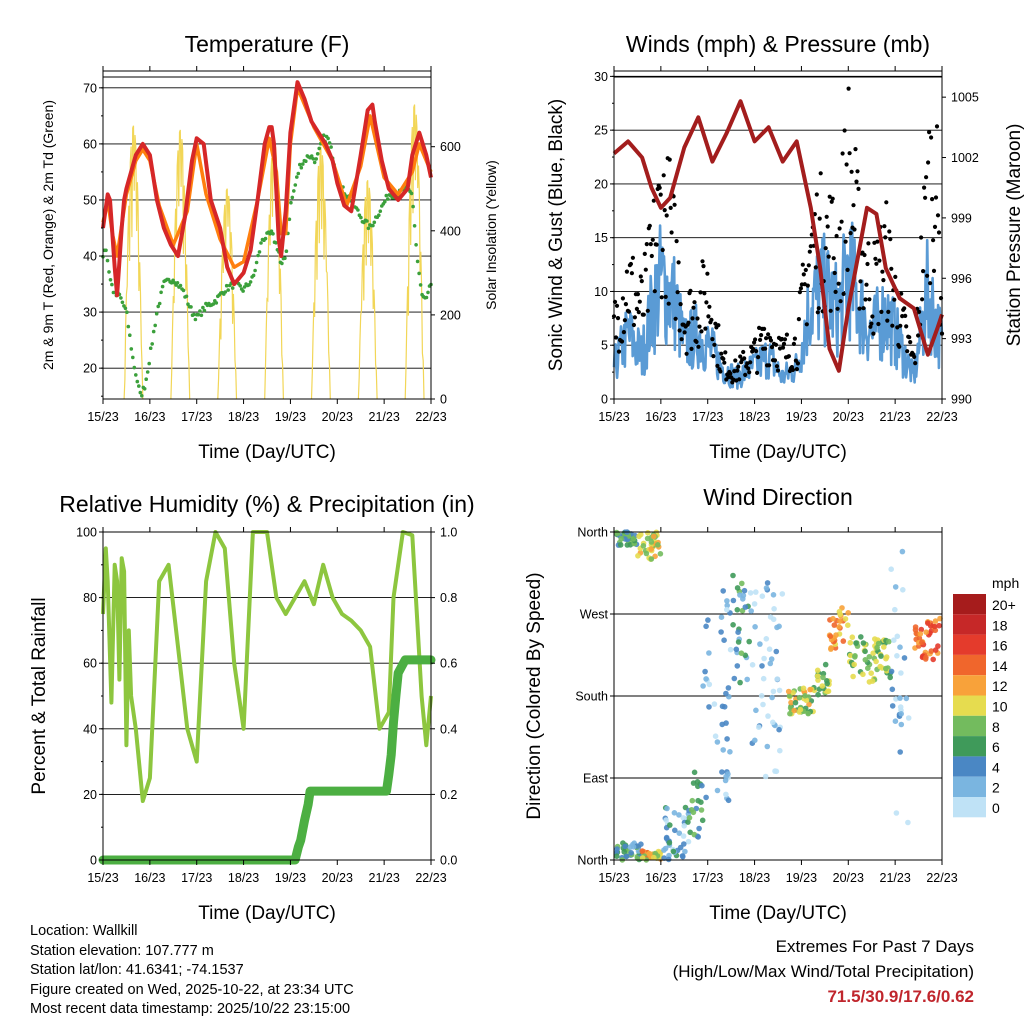 This screenshot has width=1024, height=1024. I want to click on y2-tick-label: 0.0, so click(448, 861).